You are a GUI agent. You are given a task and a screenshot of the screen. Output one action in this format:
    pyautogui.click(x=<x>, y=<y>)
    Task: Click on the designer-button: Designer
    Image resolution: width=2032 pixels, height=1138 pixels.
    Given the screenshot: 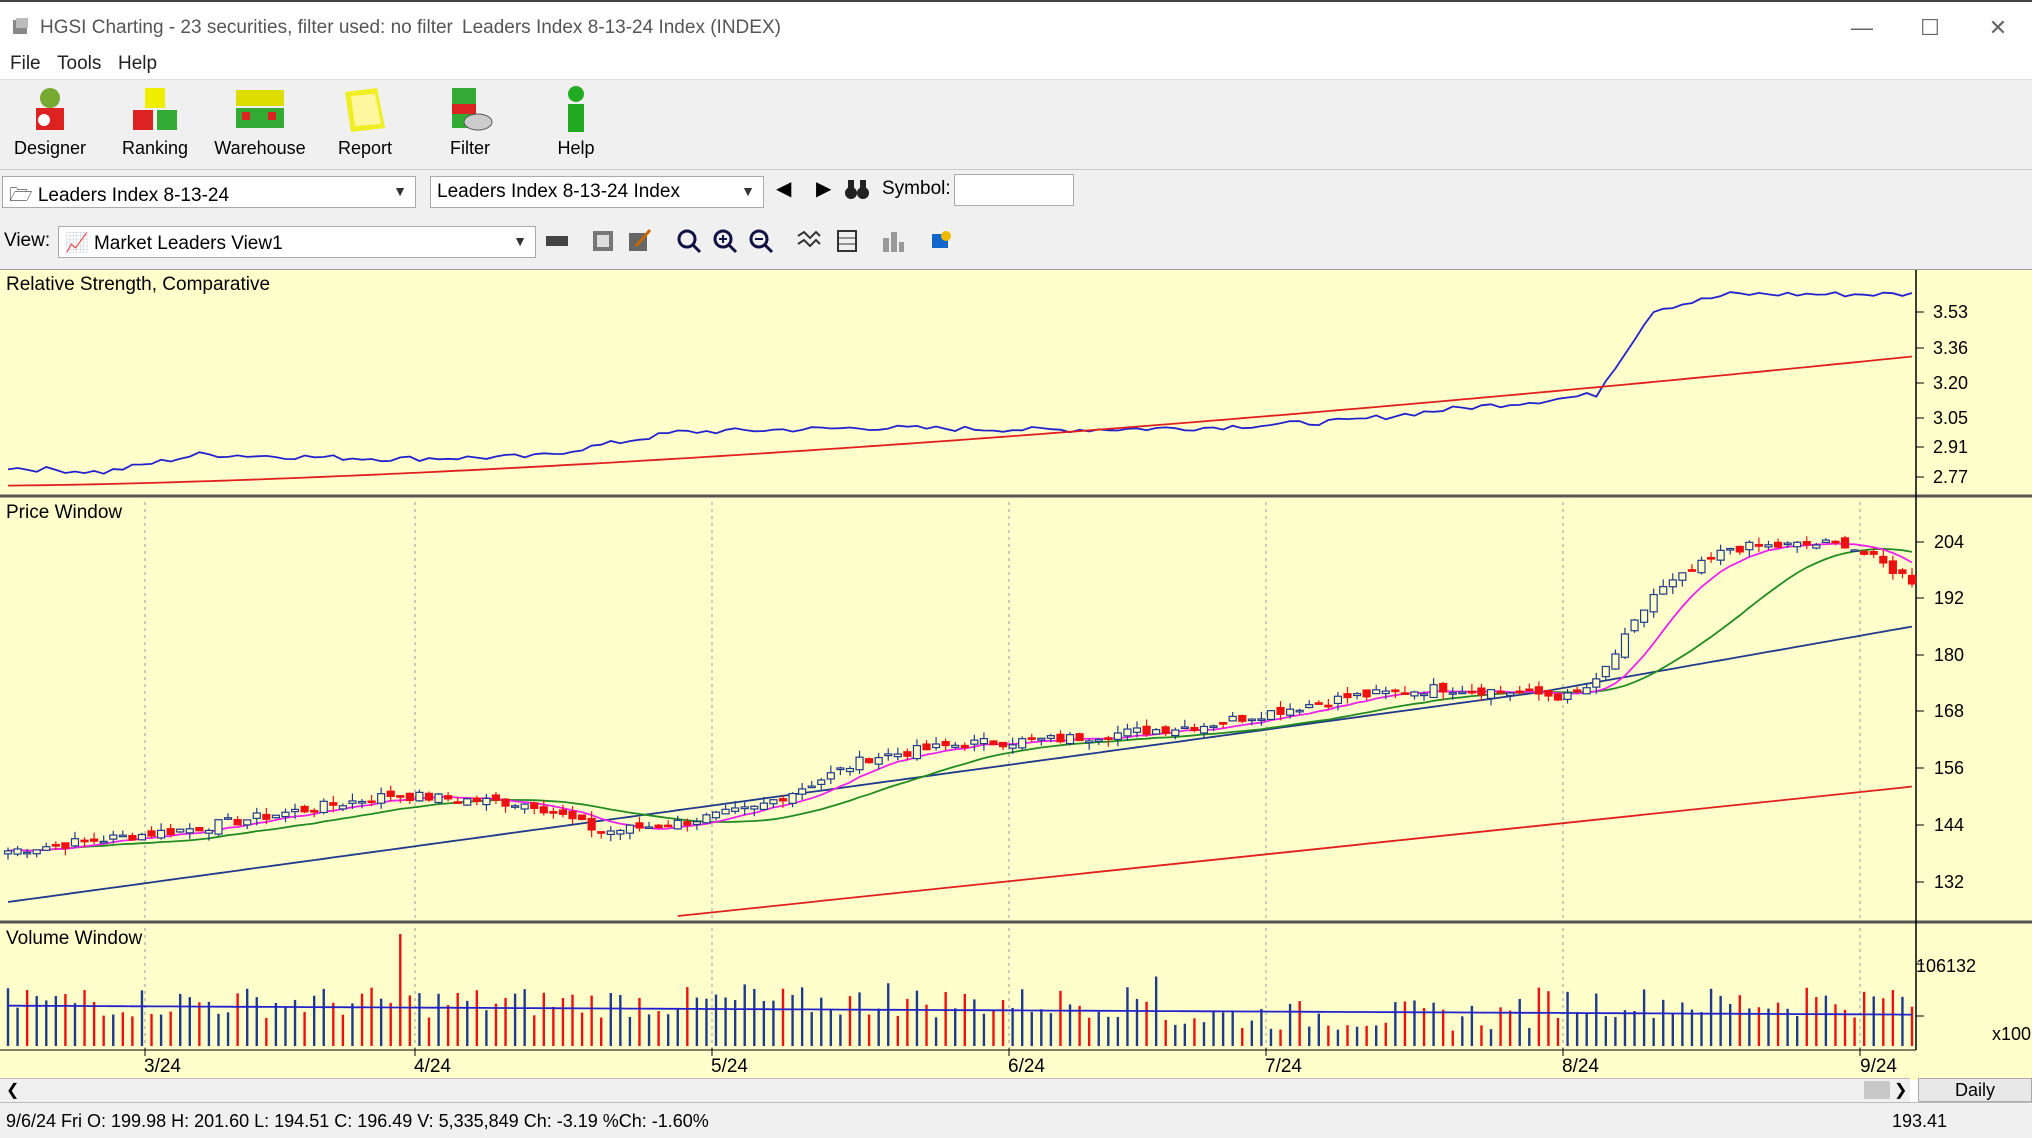 What is the action you would take?
    pyautogui.click(x=50, y=125)
    